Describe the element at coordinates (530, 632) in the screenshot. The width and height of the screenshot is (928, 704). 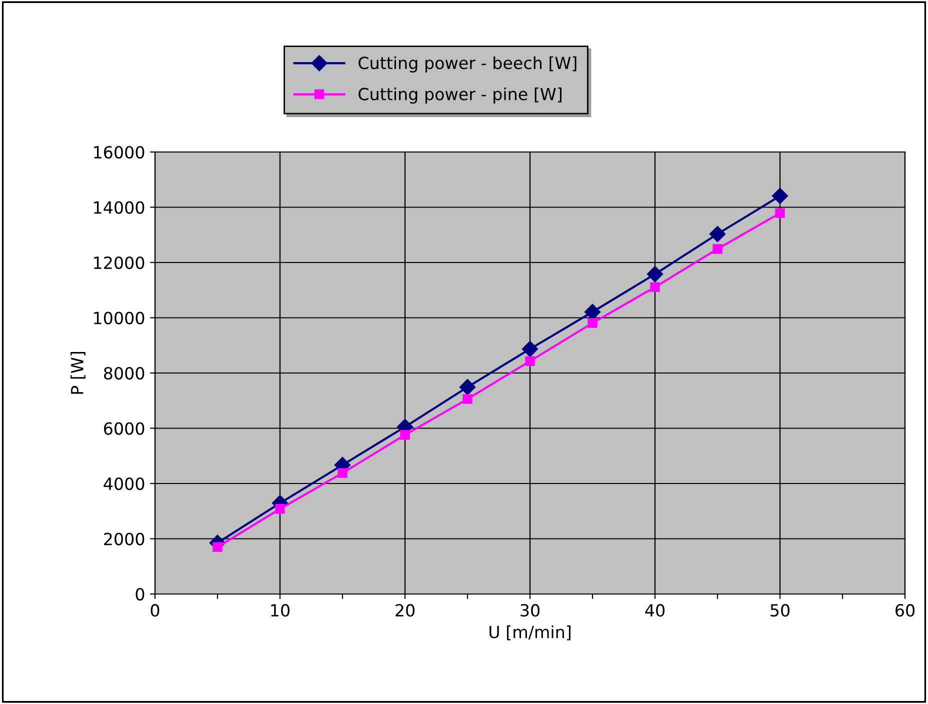
I see `x-axis-title: U [m/min]` at that location.